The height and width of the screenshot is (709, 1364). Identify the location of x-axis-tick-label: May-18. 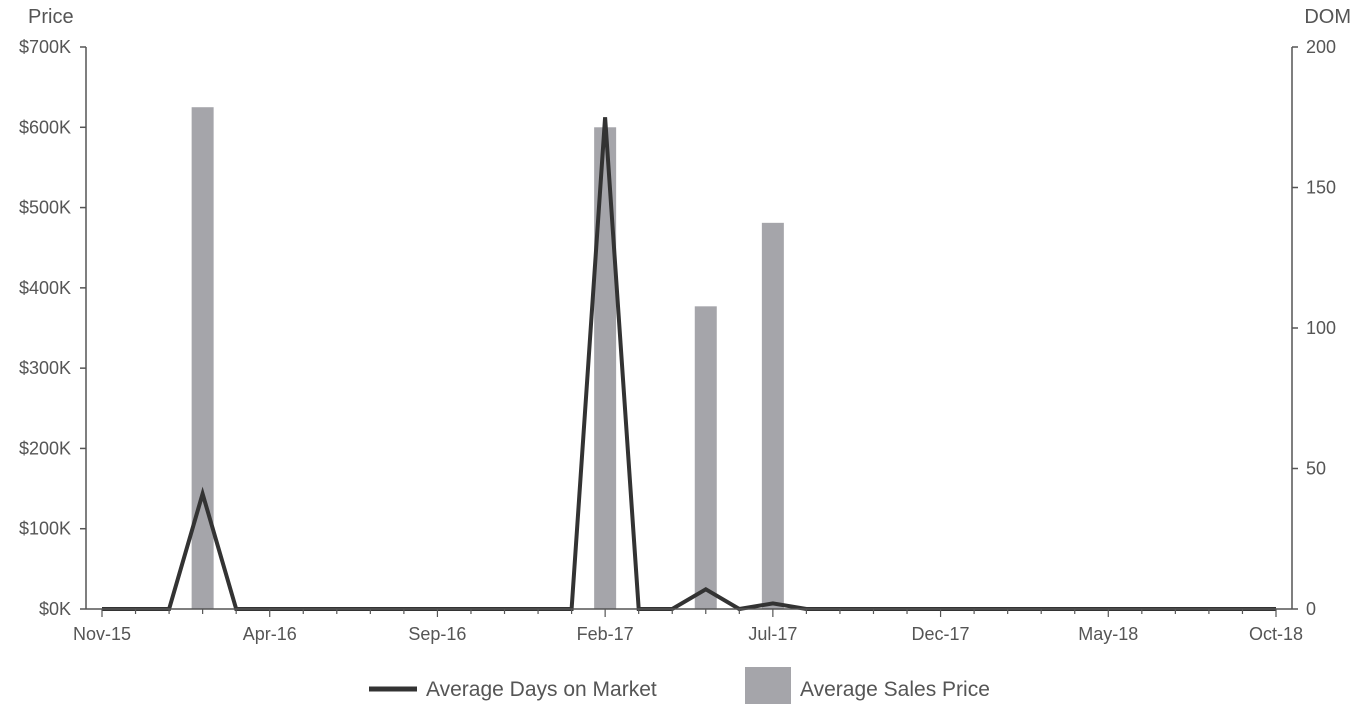
(1108, 634).